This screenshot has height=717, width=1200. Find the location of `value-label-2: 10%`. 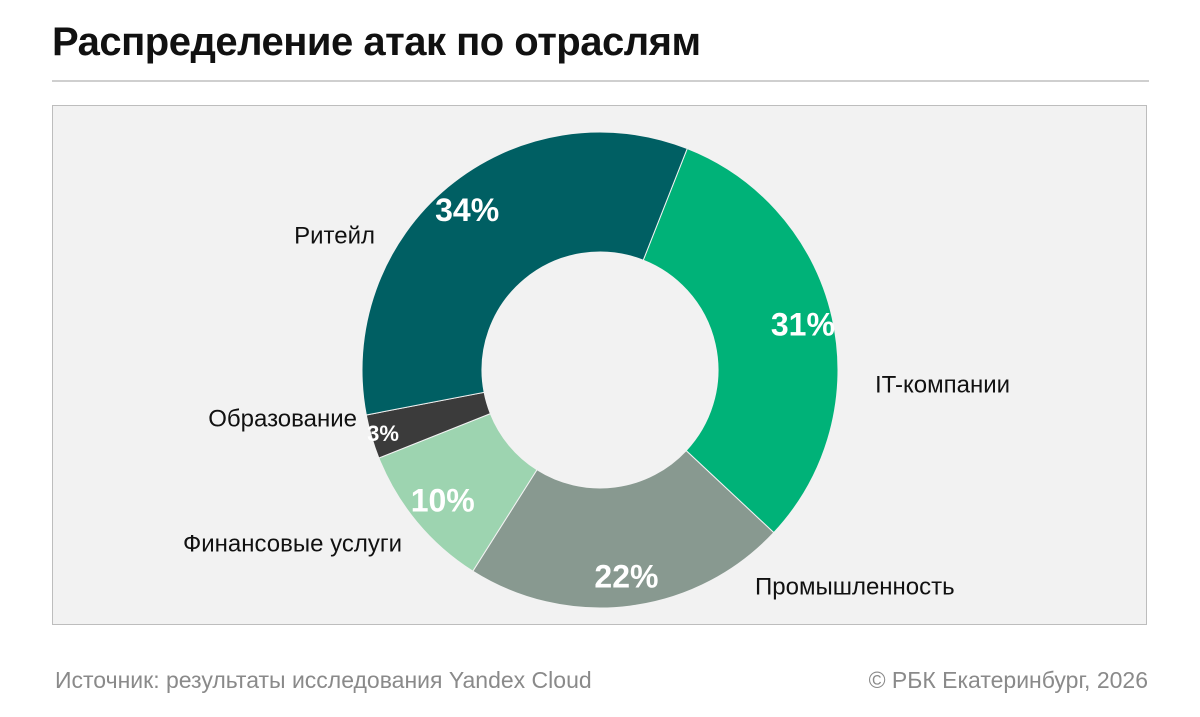

value-label-2: 10% is located at coordinates (443, 501).